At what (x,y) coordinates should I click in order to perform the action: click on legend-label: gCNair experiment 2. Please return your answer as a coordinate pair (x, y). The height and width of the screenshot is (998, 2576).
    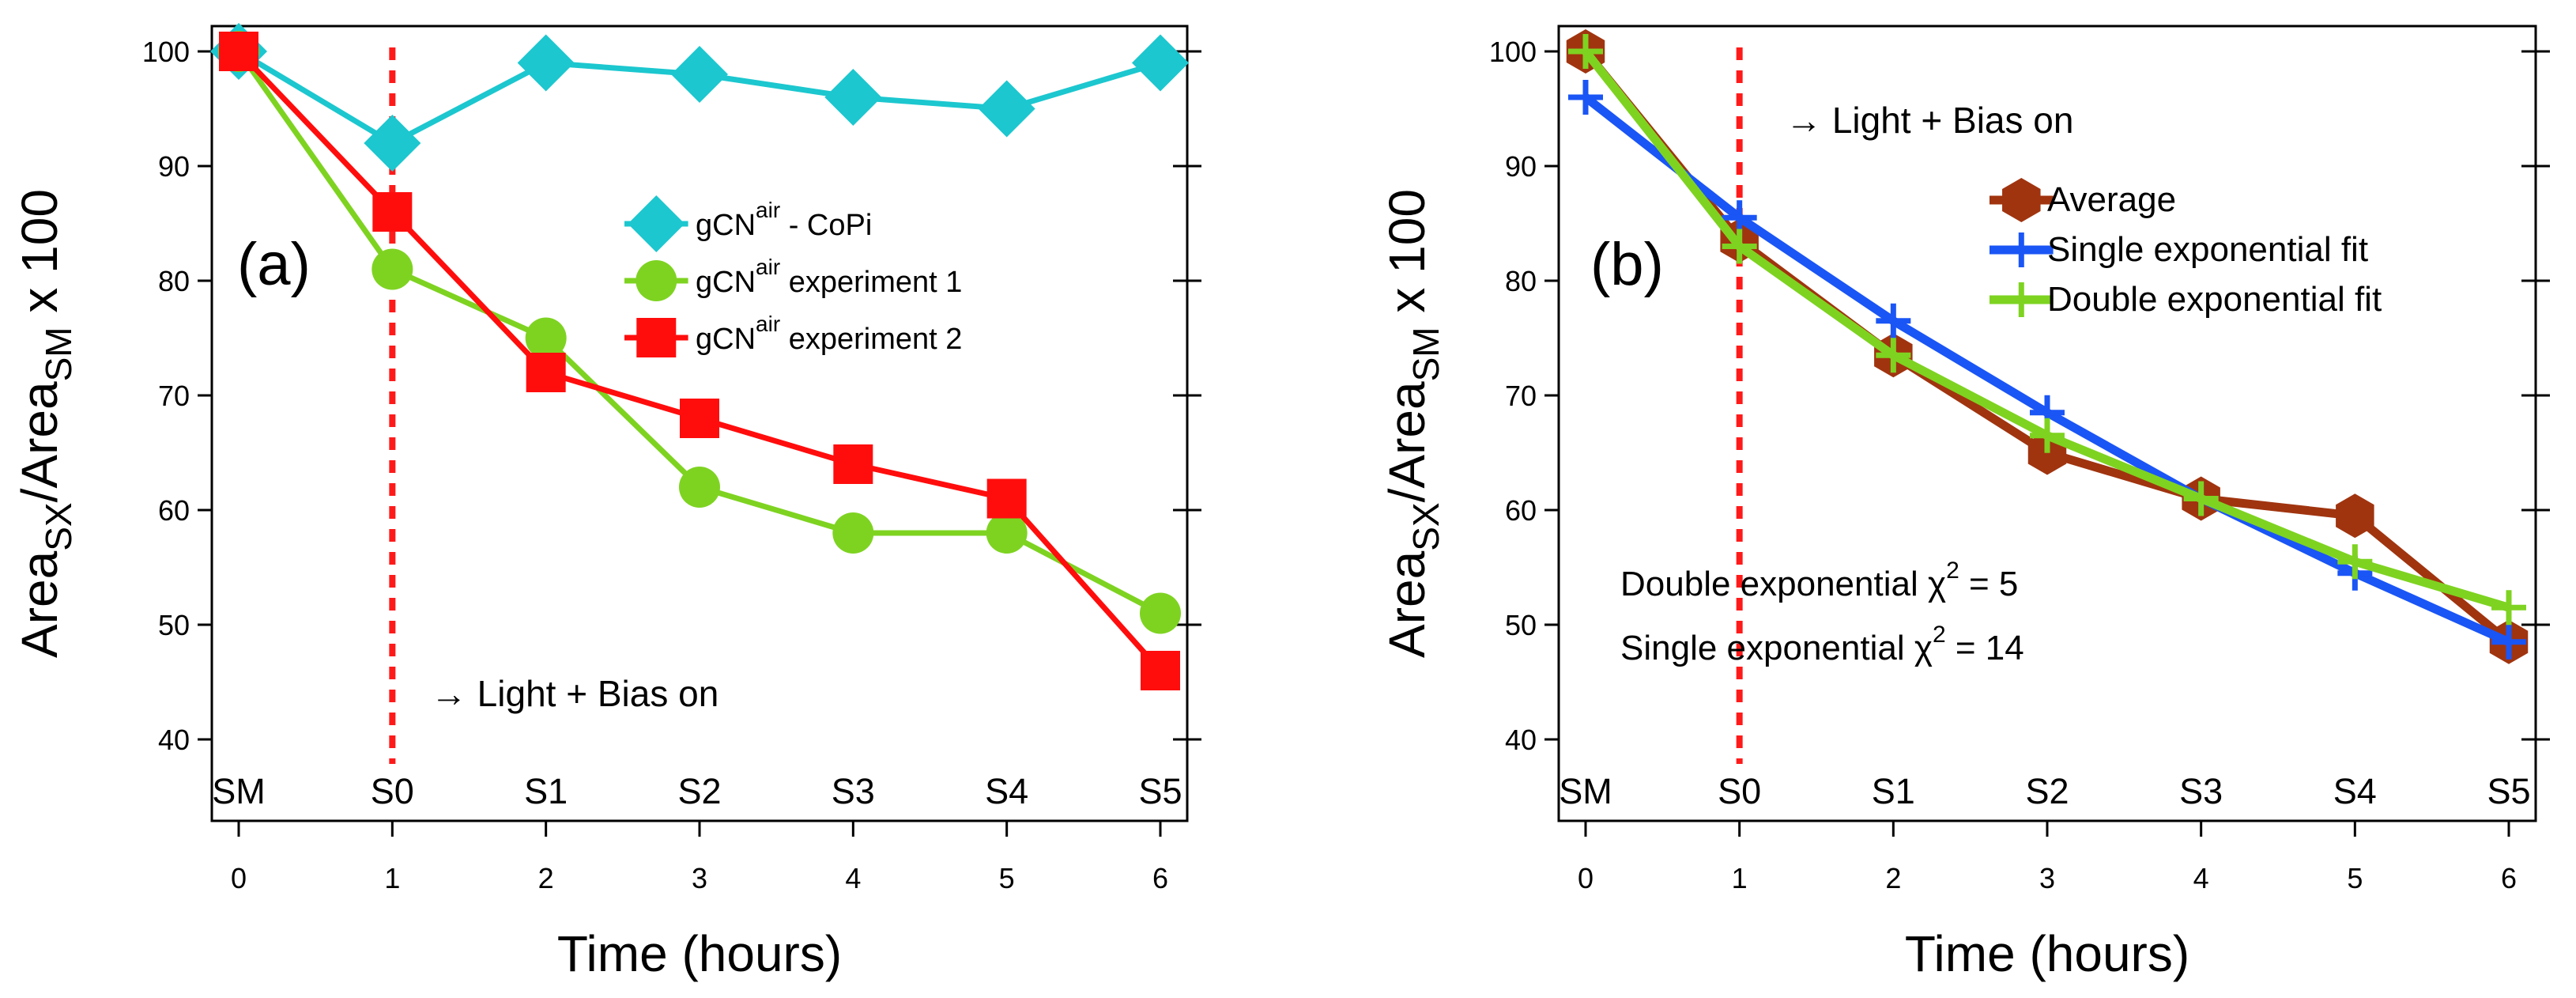
    Looking at the image, I should click on (829, 334).